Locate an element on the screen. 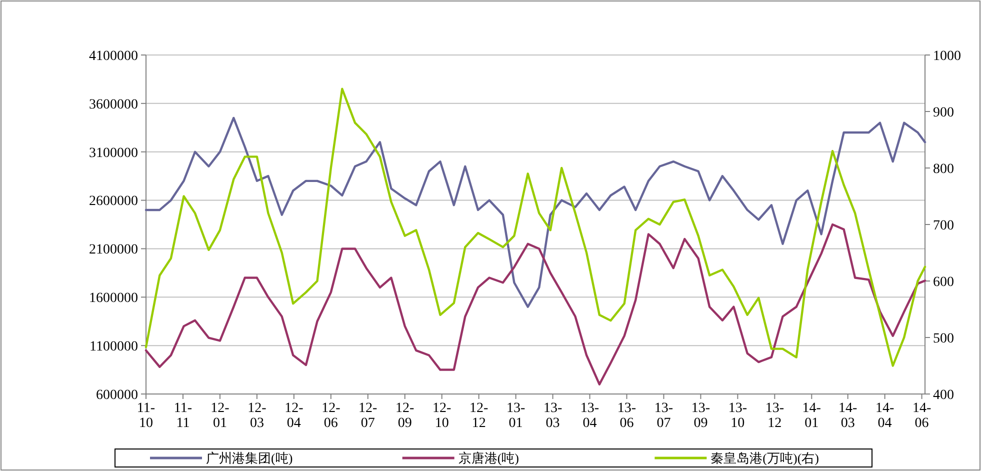  x-tick-label: 12-01 is located at coordinates (220, 416).